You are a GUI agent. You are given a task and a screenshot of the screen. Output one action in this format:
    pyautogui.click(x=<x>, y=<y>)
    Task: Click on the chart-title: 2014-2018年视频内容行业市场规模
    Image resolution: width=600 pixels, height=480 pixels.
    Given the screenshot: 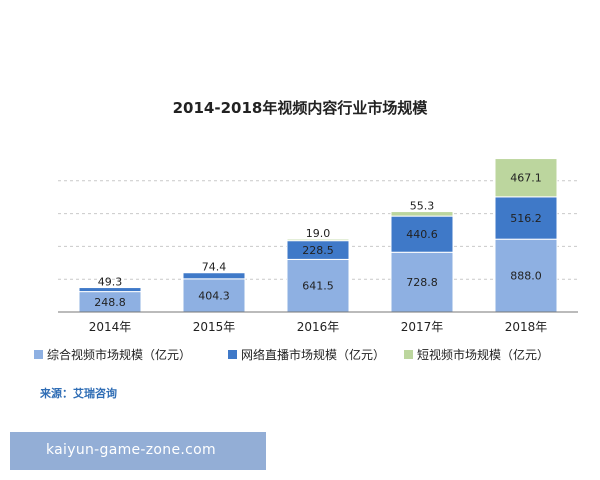 What is the action you would take?
    pyautogui.click(x=301, y=108)
    